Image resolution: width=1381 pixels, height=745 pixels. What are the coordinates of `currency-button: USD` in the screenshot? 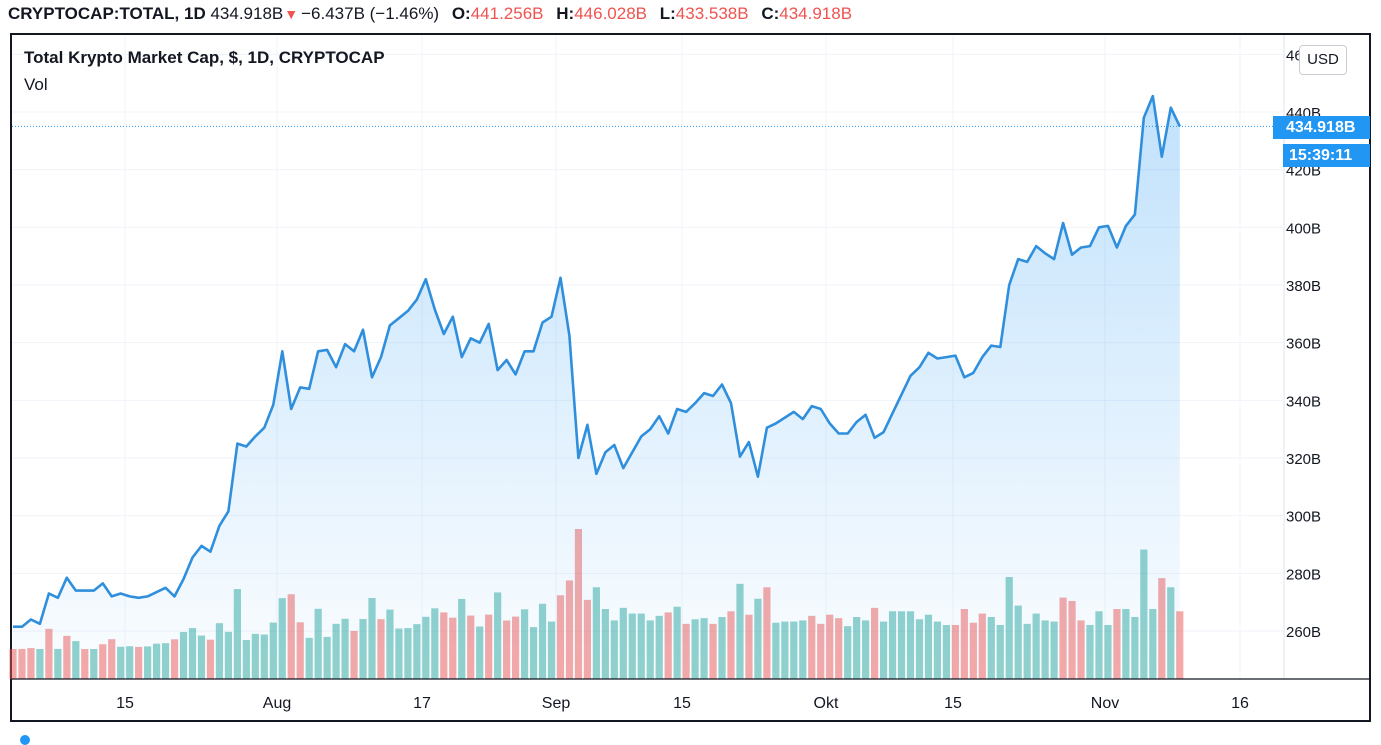 It's located at (1323, 60).